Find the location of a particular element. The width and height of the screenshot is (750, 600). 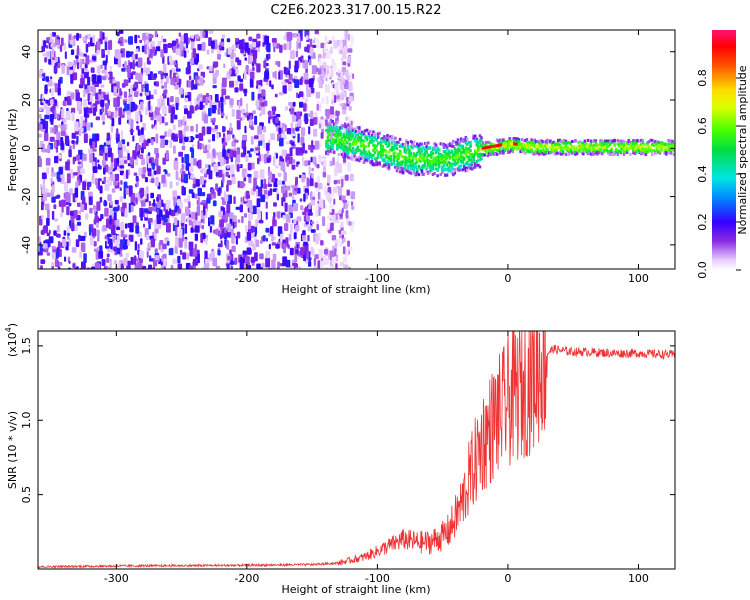

snr-scale-label: (x104) is located at coordinates (11, 340).